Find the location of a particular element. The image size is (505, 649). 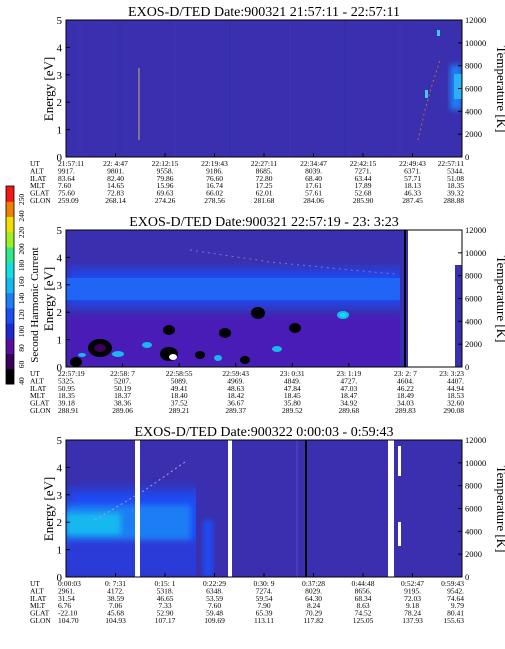

ephemeris-value: 57.71 is located at coordinates (412, 178).